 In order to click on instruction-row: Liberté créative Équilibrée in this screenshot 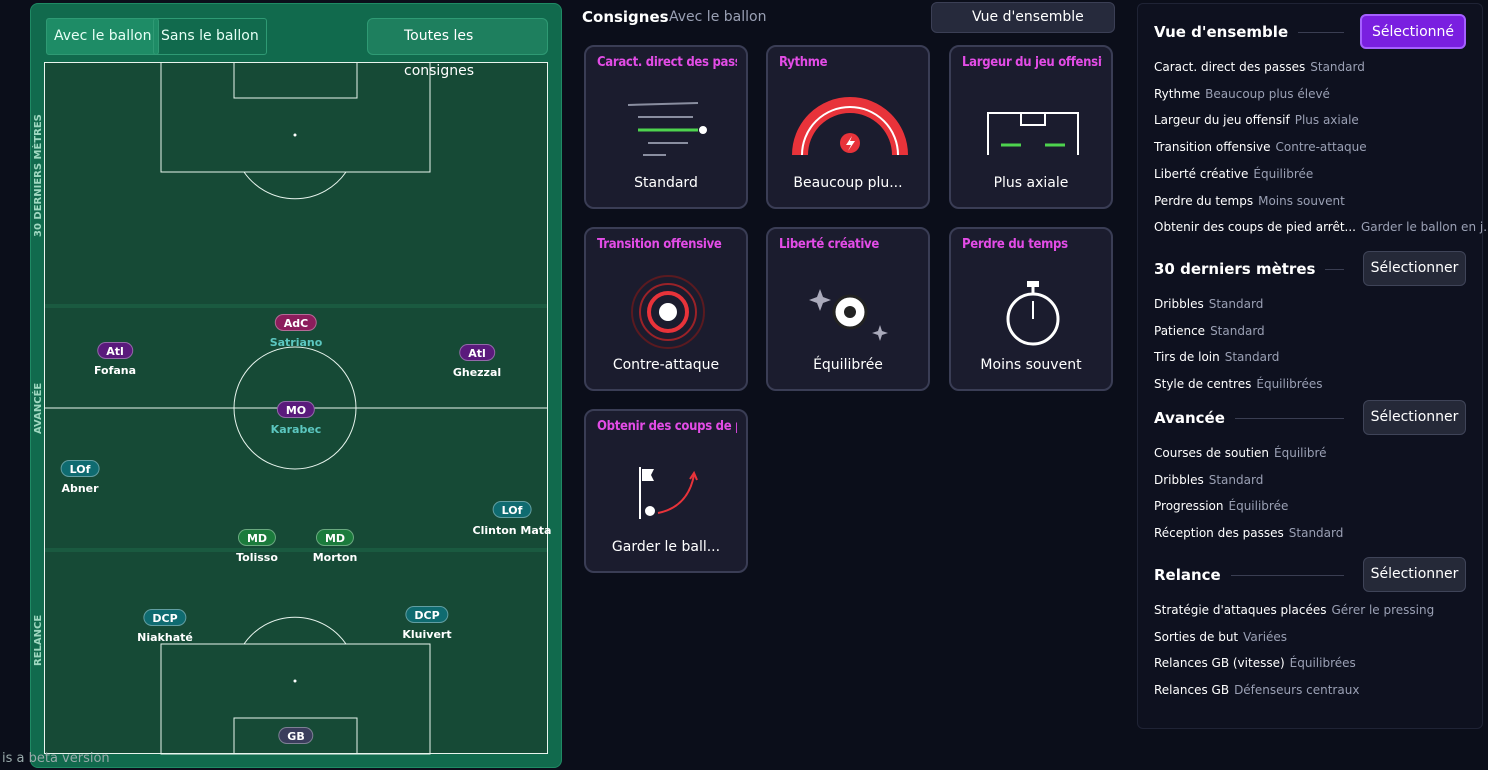, I will do `click(1233, 174)`.